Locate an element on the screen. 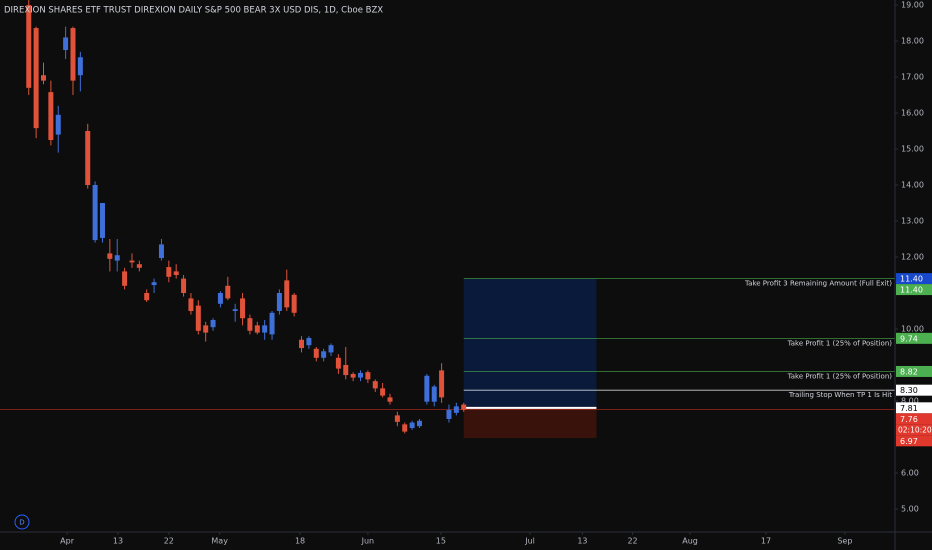 The height and width of the screenshot is (550, 932). price-tag-label: 7.81 is located at coordinates (909, 408).